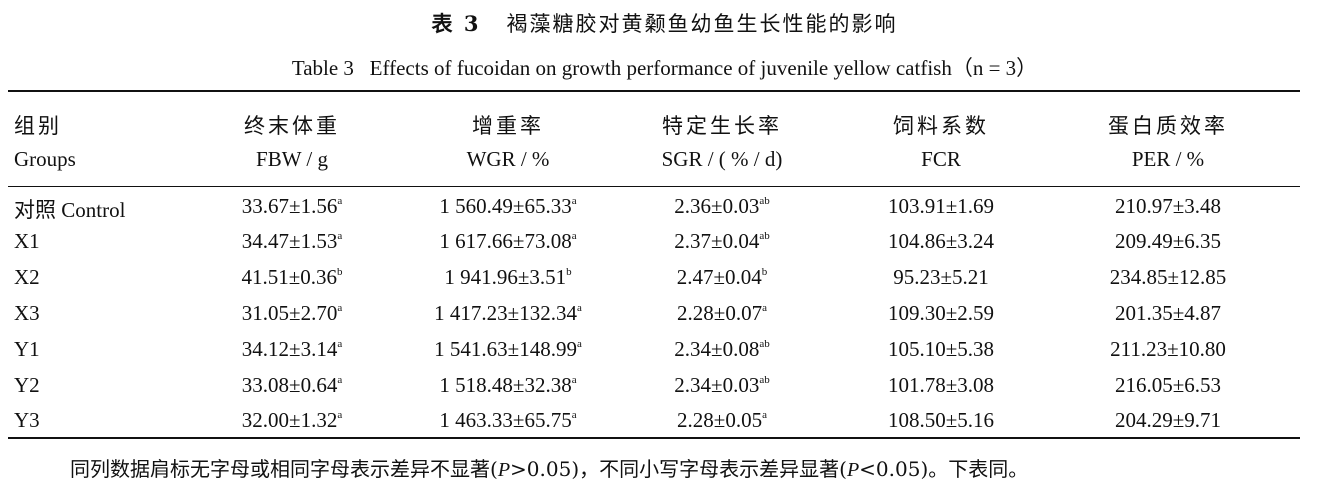 The image size is (1329, 485). What do you see at coordinates (508, 159) in the screenshot?
I see `header-wgr-en: WGR / %` at bounding box center [508, 159].